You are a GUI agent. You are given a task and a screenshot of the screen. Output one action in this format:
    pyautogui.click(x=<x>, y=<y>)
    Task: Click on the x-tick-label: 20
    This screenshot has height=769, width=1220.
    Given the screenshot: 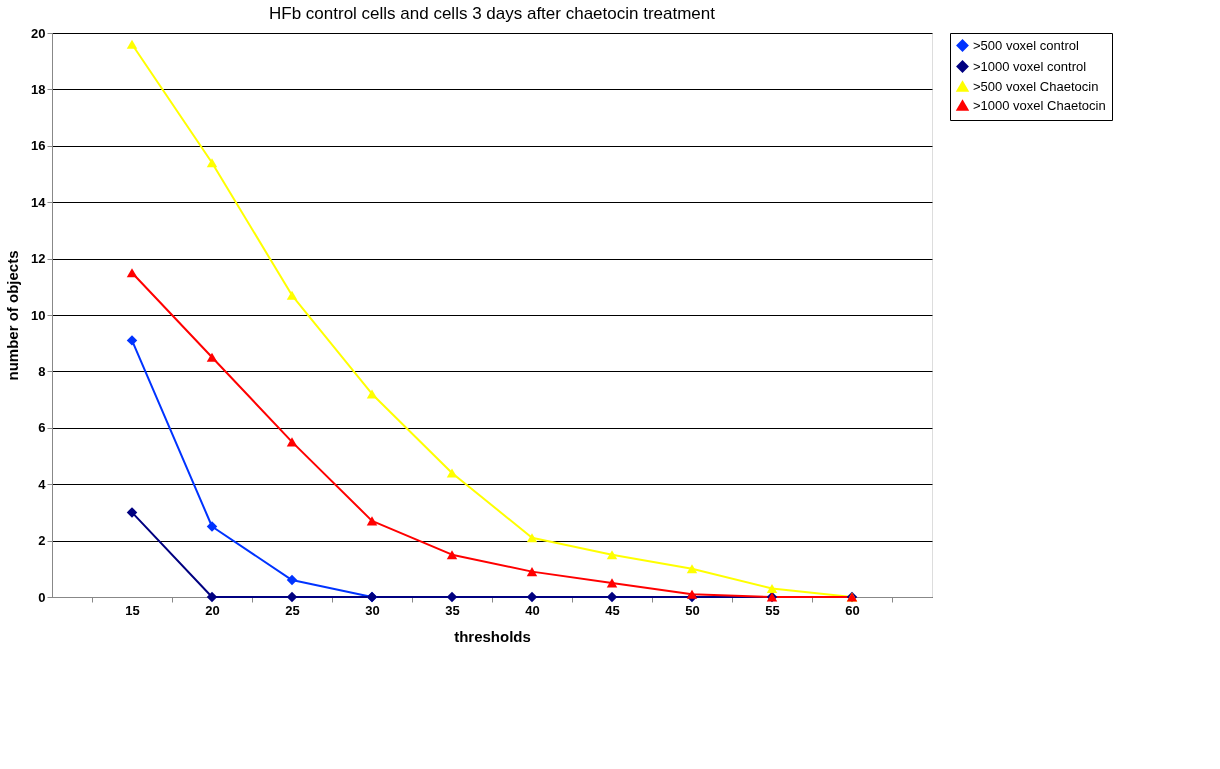 What is the action you would take?
    pyautogui.click(x=212, y=610)
    